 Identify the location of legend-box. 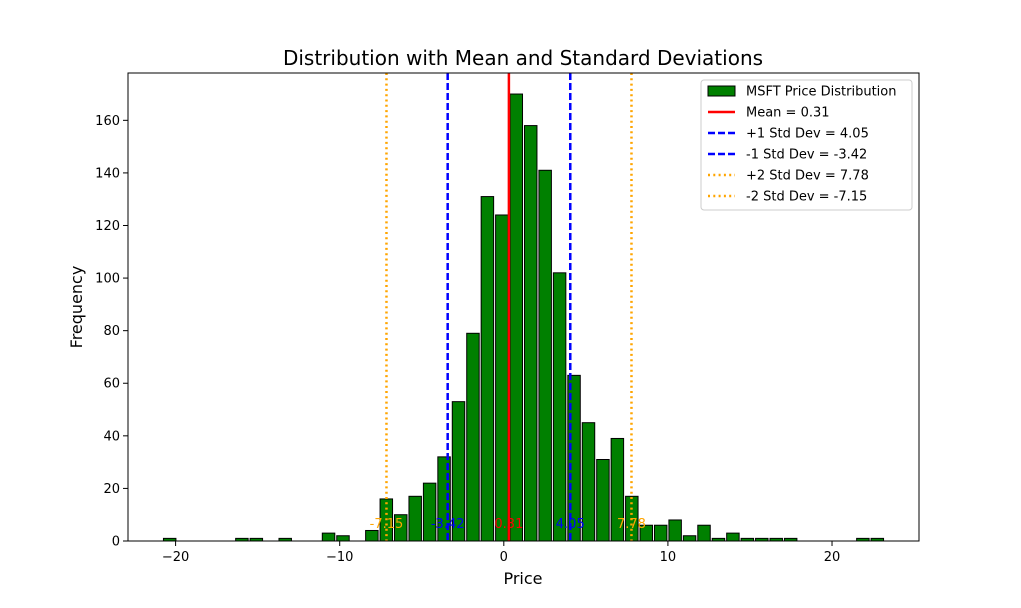
(806, 145).